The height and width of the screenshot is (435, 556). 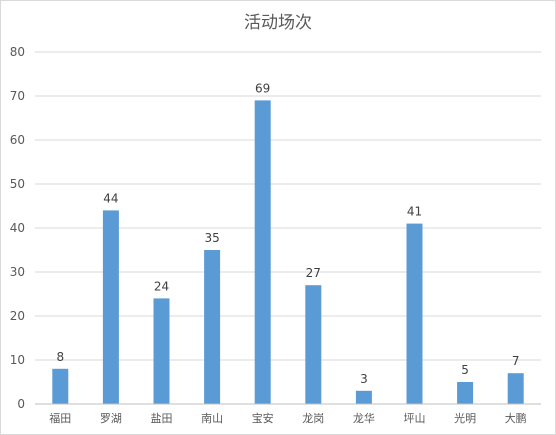 I want to click on x-tick-label: 光明, so click(x=465, y=418).